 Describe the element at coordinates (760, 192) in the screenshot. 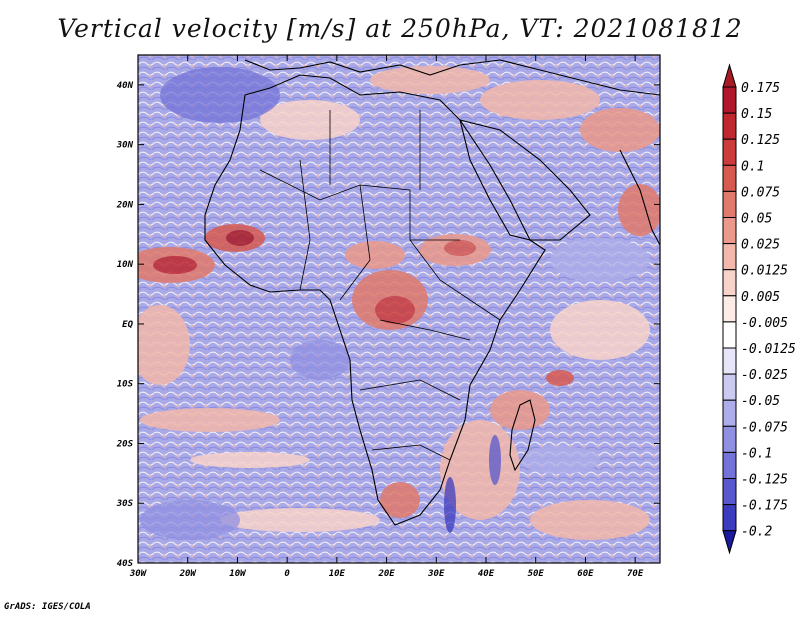

I see `colorbar-label: 0.075` at that location.